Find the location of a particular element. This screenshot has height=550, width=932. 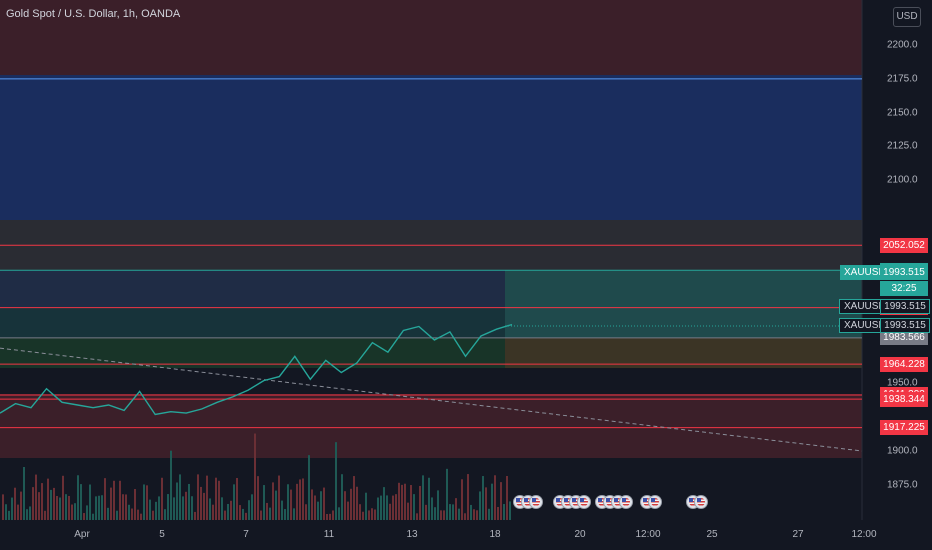

symbol-price-2: 1993.515 is located at coordinates (905, 325).